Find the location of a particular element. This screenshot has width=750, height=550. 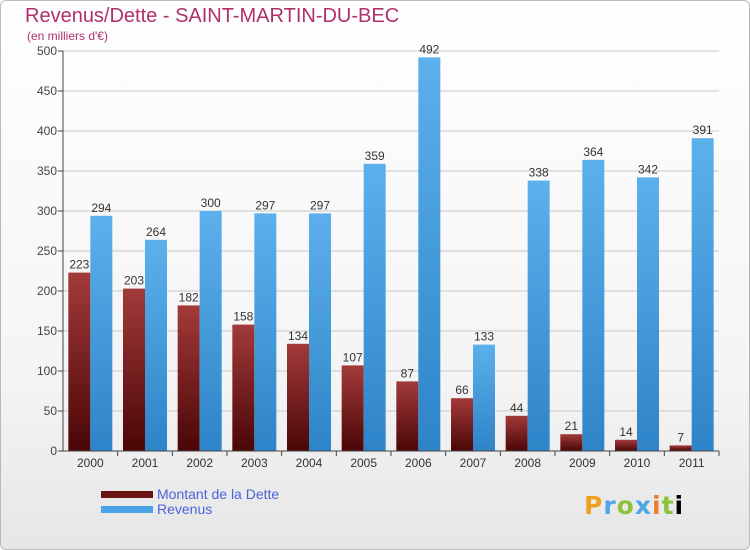

x-tick-label: 2002 is located at coordinates (199, 463).